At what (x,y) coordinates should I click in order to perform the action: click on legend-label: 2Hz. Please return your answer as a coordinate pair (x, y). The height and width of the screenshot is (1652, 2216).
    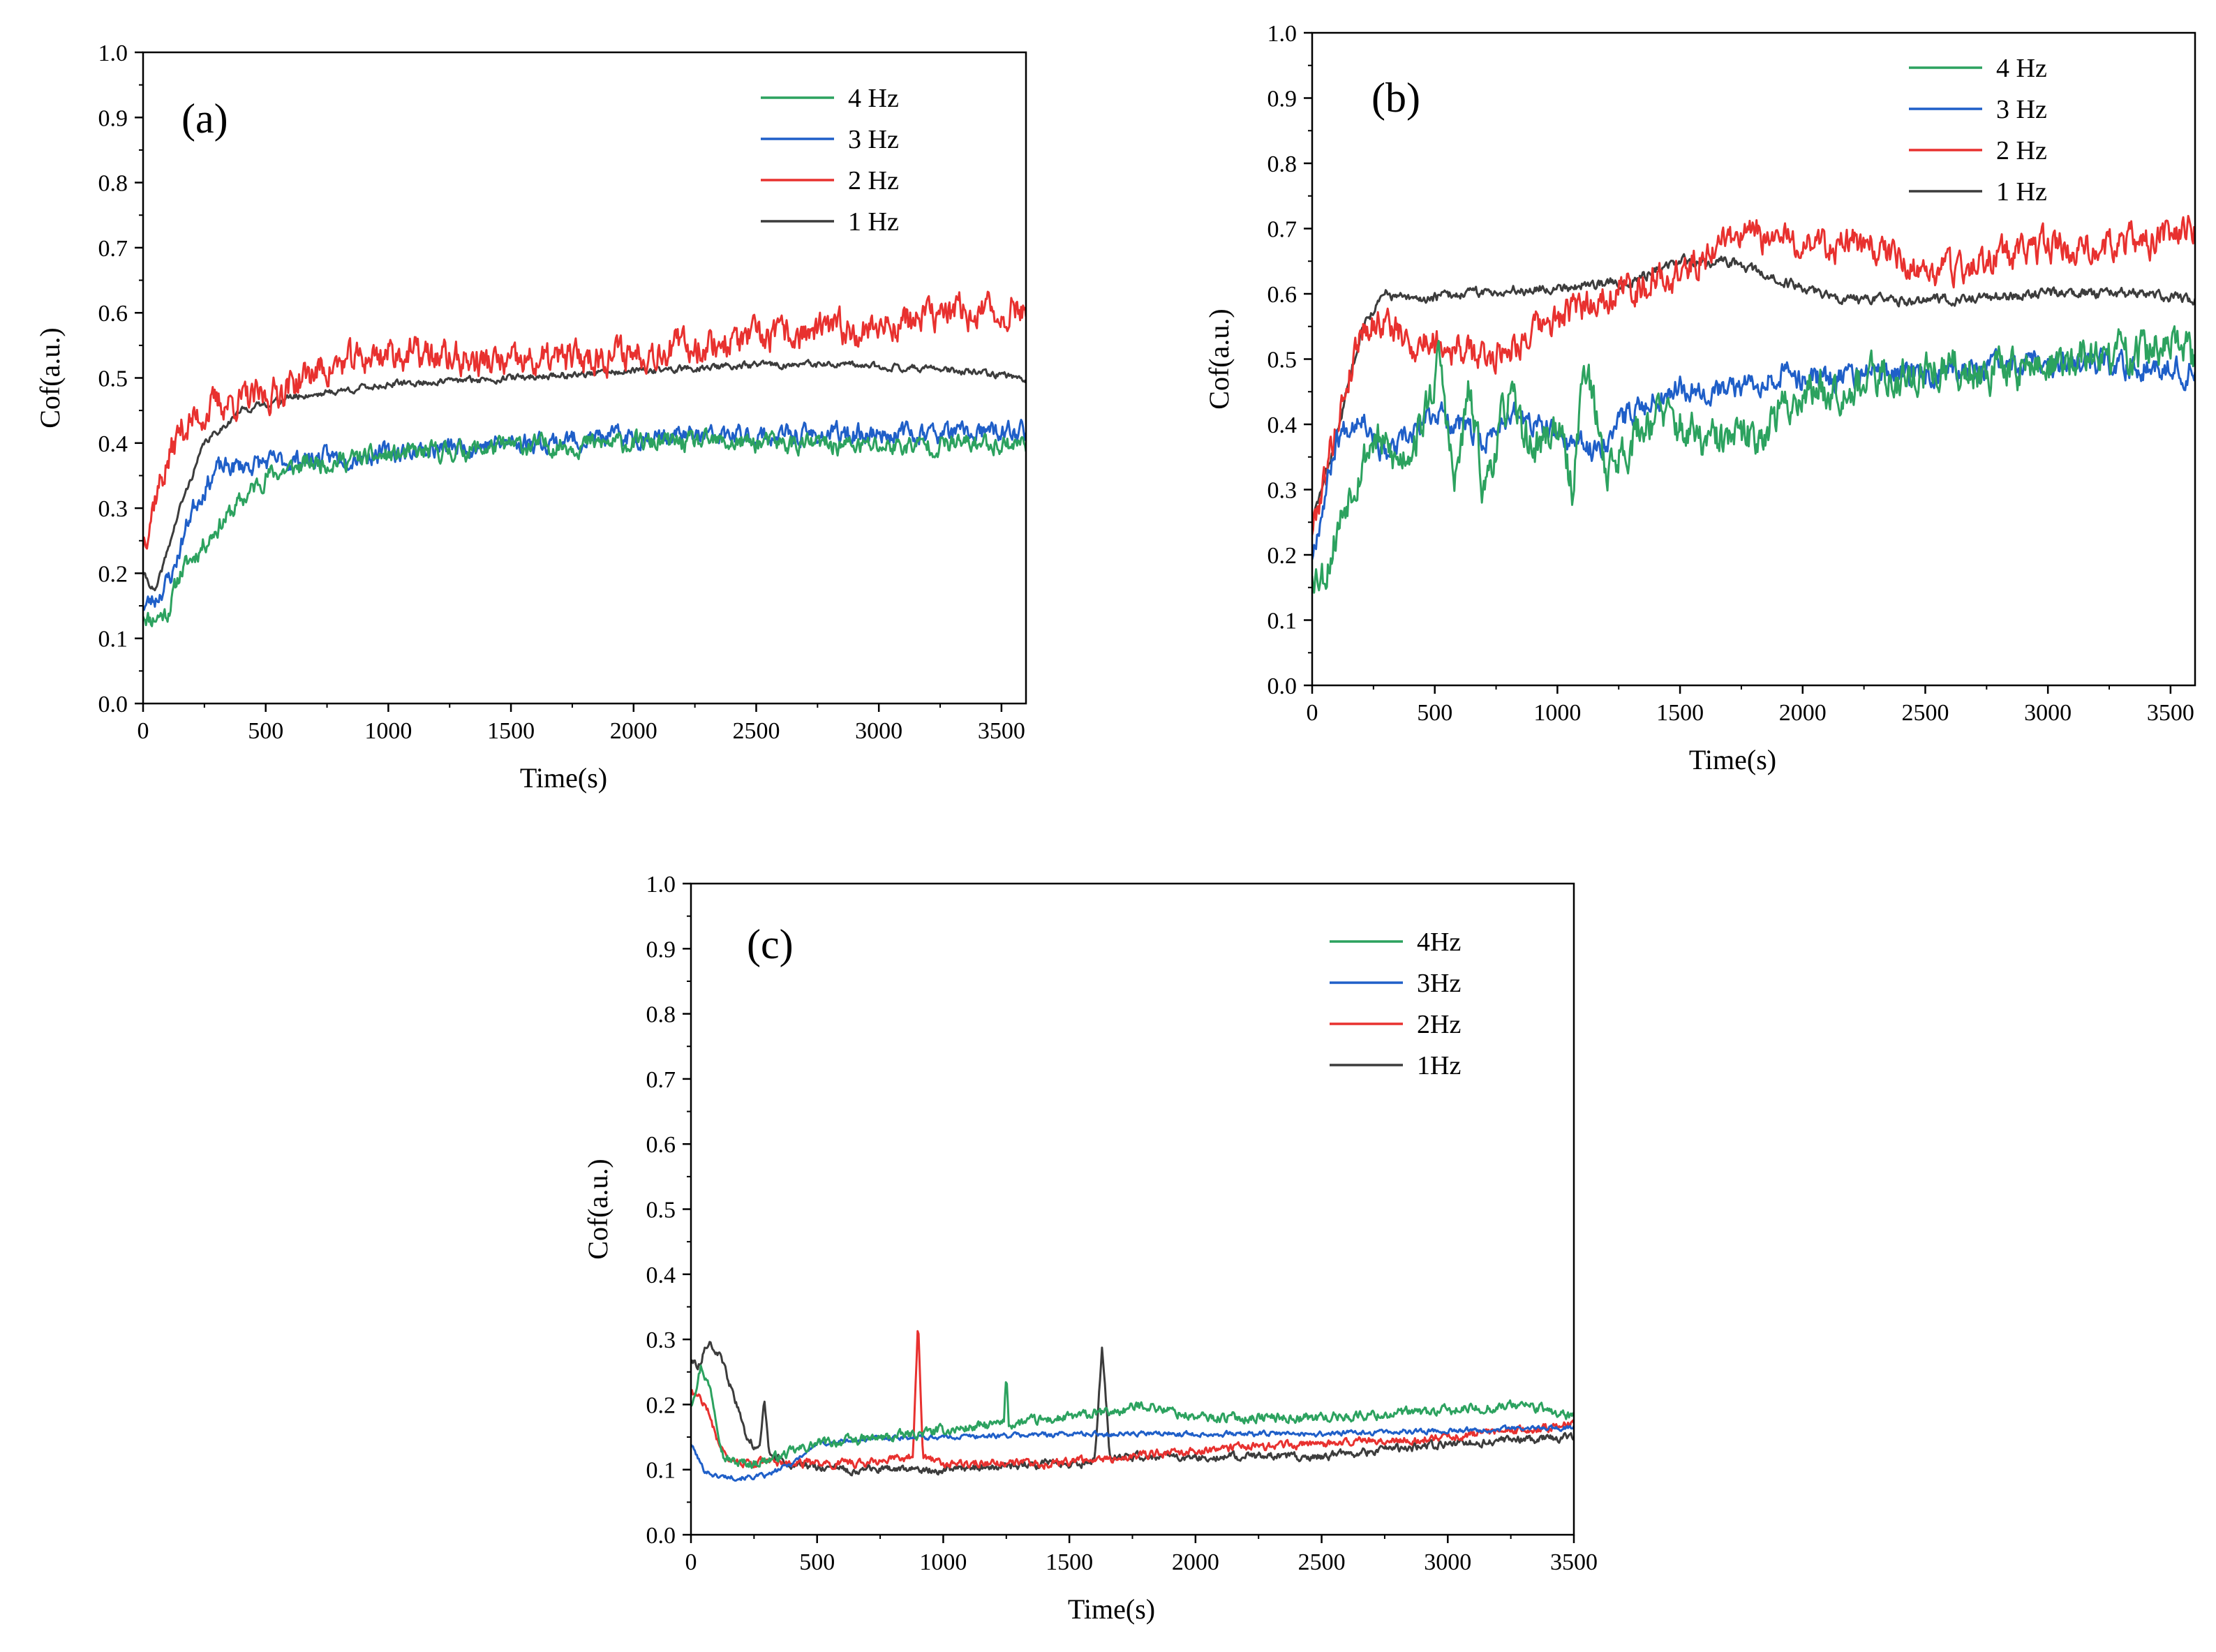
    Looking at the image, I should click on (1439, 1024).